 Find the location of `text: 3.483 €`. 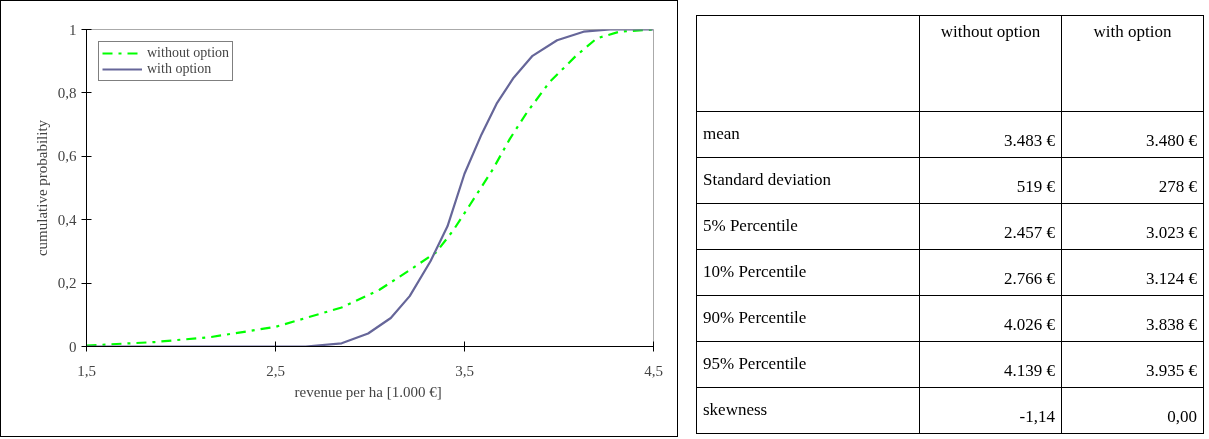

text: 3.483 € is located at coordinates (1029, 140).